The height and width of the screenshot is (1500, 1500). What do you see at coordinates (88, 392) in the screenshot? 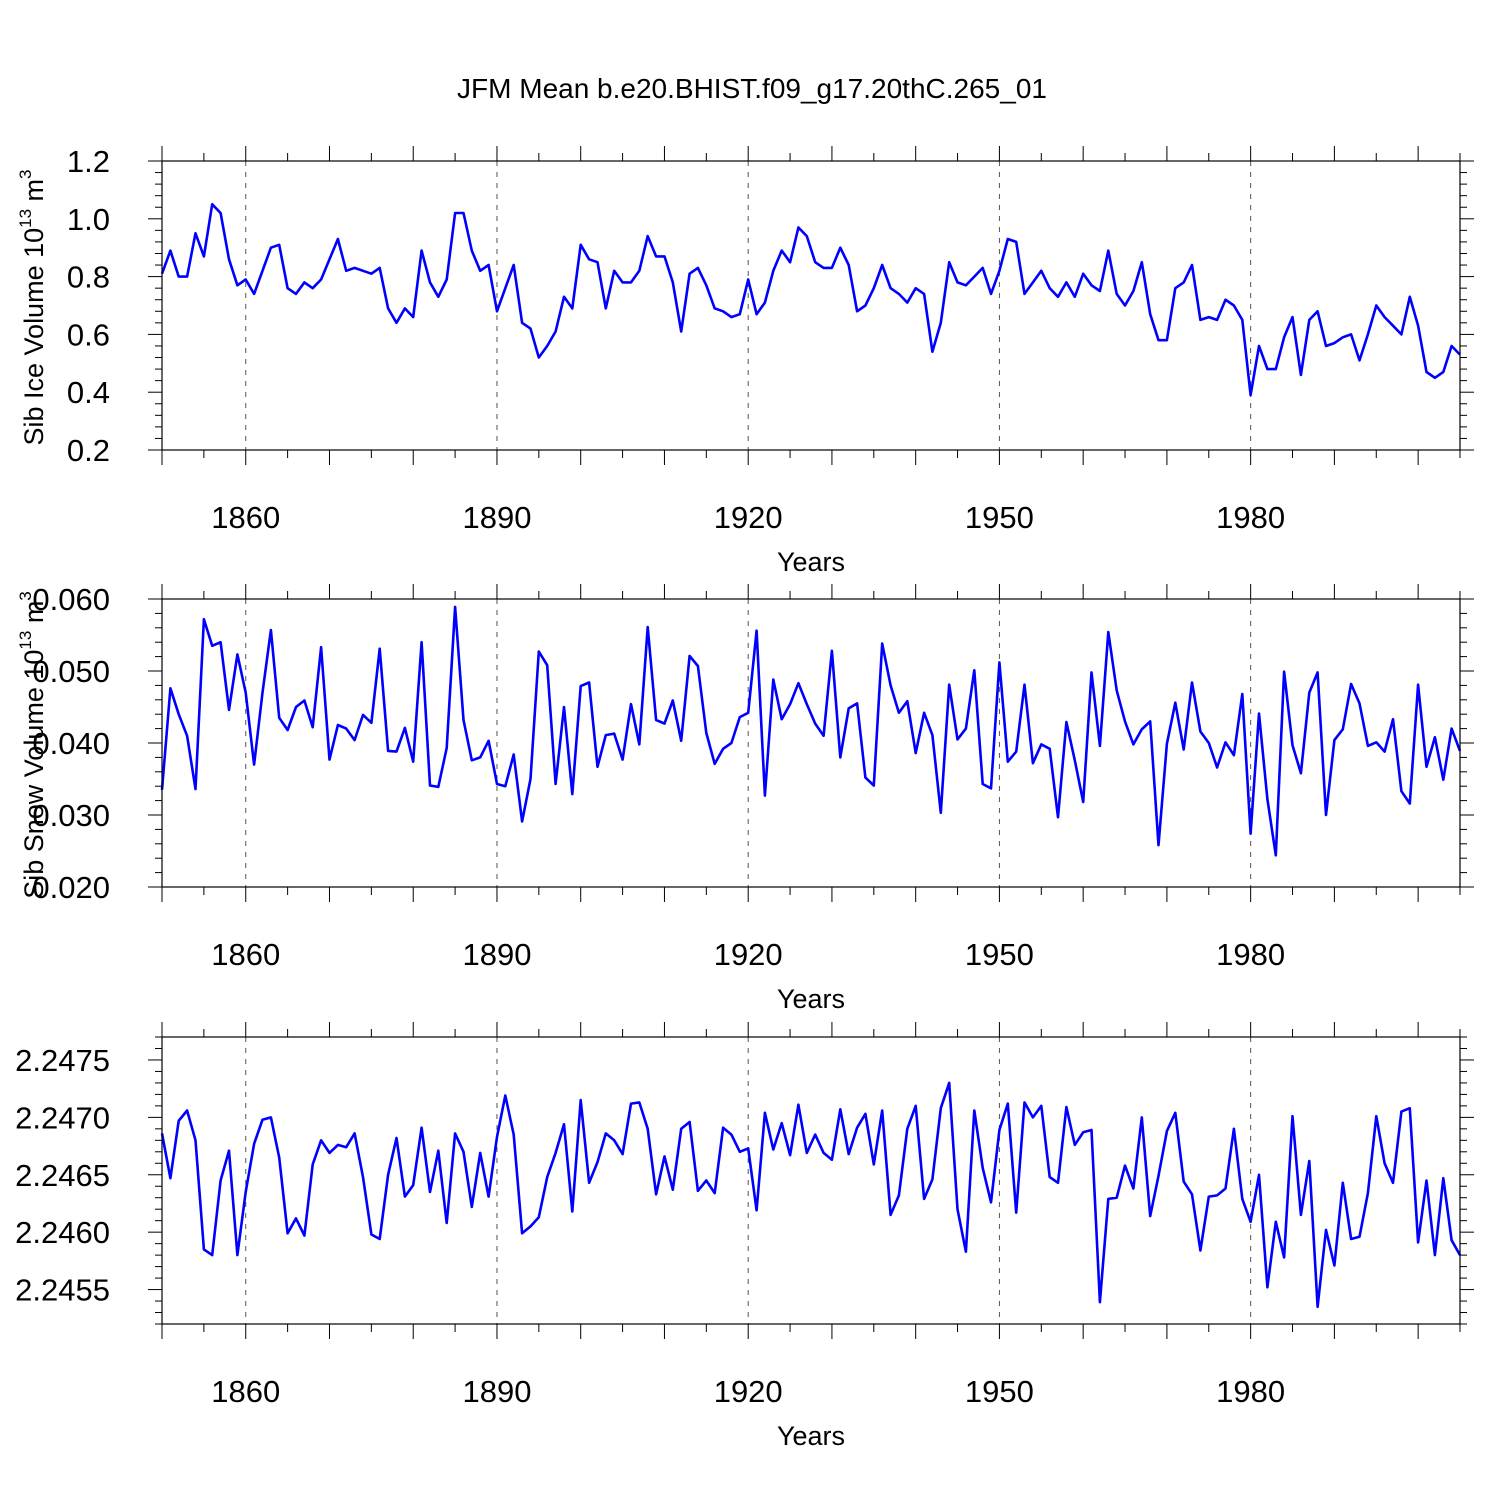
I see `y-tick-label: 0.4` at bounding box center [88, 392].